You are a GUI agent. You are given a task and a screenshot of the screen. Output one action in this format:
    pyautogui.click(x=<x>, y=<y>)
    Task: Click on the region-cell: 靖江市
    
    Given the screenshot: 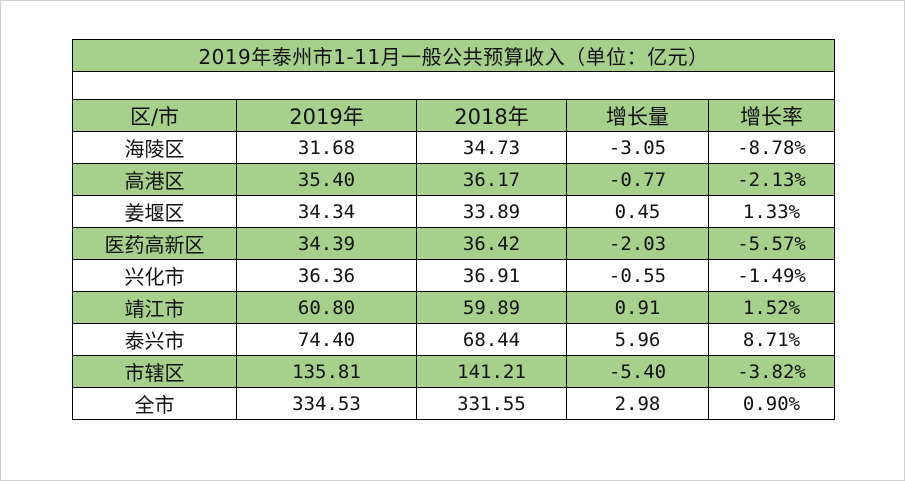 What is the action you would take?
    pyautogui.click(x=154, y=307)
    